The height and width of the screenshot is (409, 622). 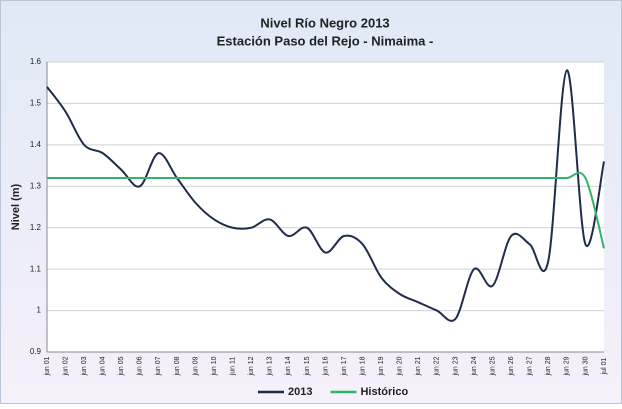 I want to click on y-tick-label: 1.6, so click(x=36, y=61).